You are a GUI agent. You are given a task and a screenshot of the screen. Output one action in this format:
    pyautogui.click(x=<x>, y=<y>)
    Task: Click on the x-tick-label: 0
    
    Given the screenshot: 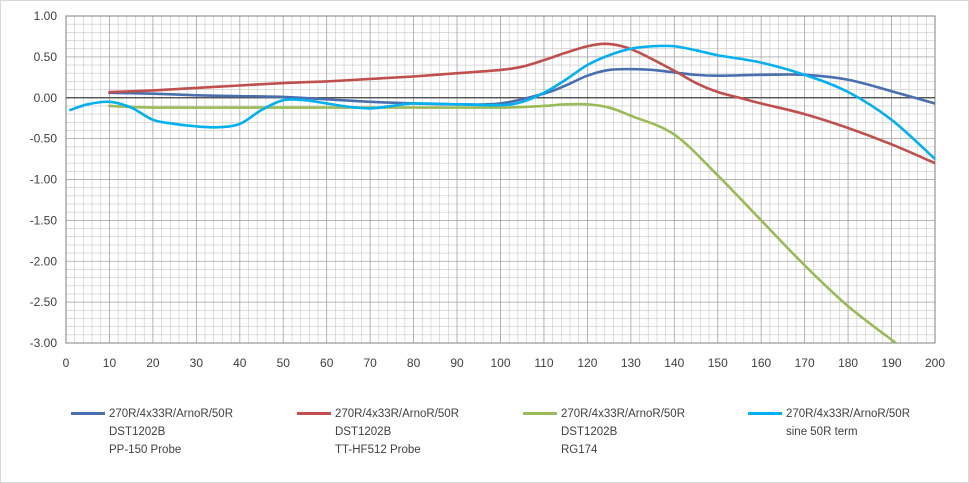 What is the action you would take?
    pyautogui.click(x=66, y=363)
    